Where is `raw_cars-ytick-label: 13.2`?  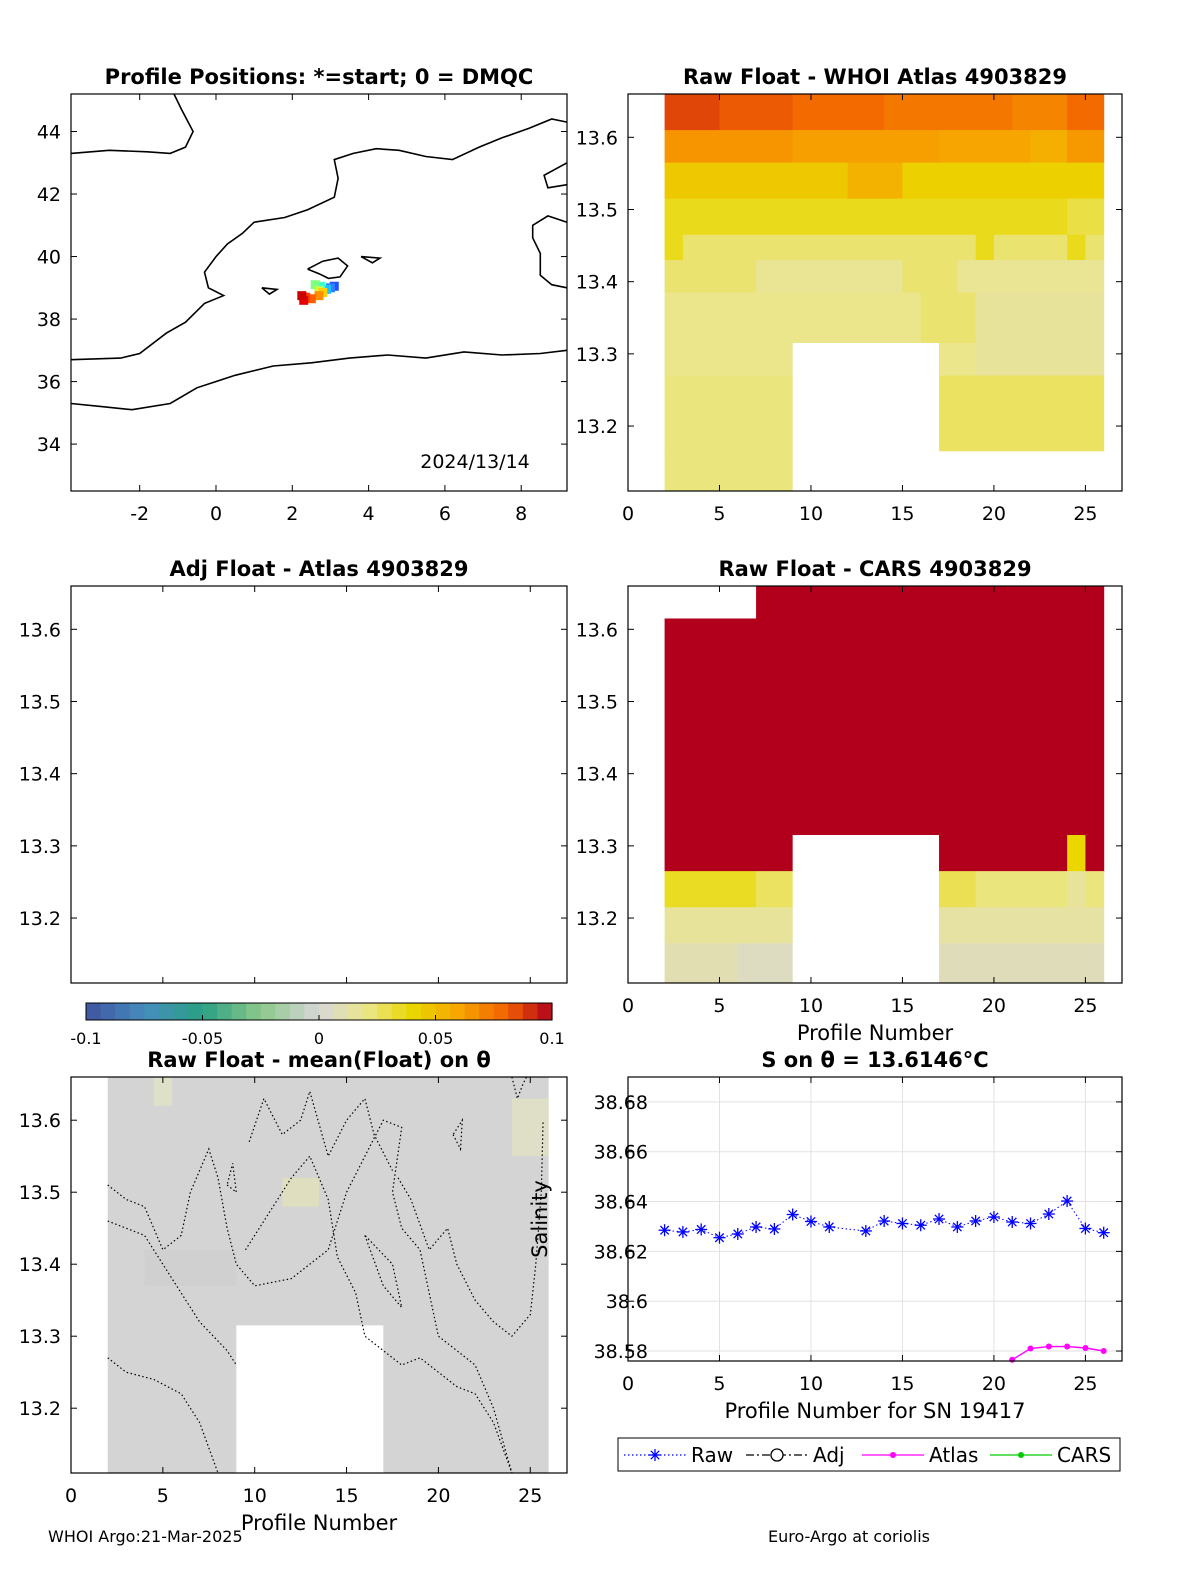 raw_cars-ytick-label: 13.2 is located at coordinates (597, 919).